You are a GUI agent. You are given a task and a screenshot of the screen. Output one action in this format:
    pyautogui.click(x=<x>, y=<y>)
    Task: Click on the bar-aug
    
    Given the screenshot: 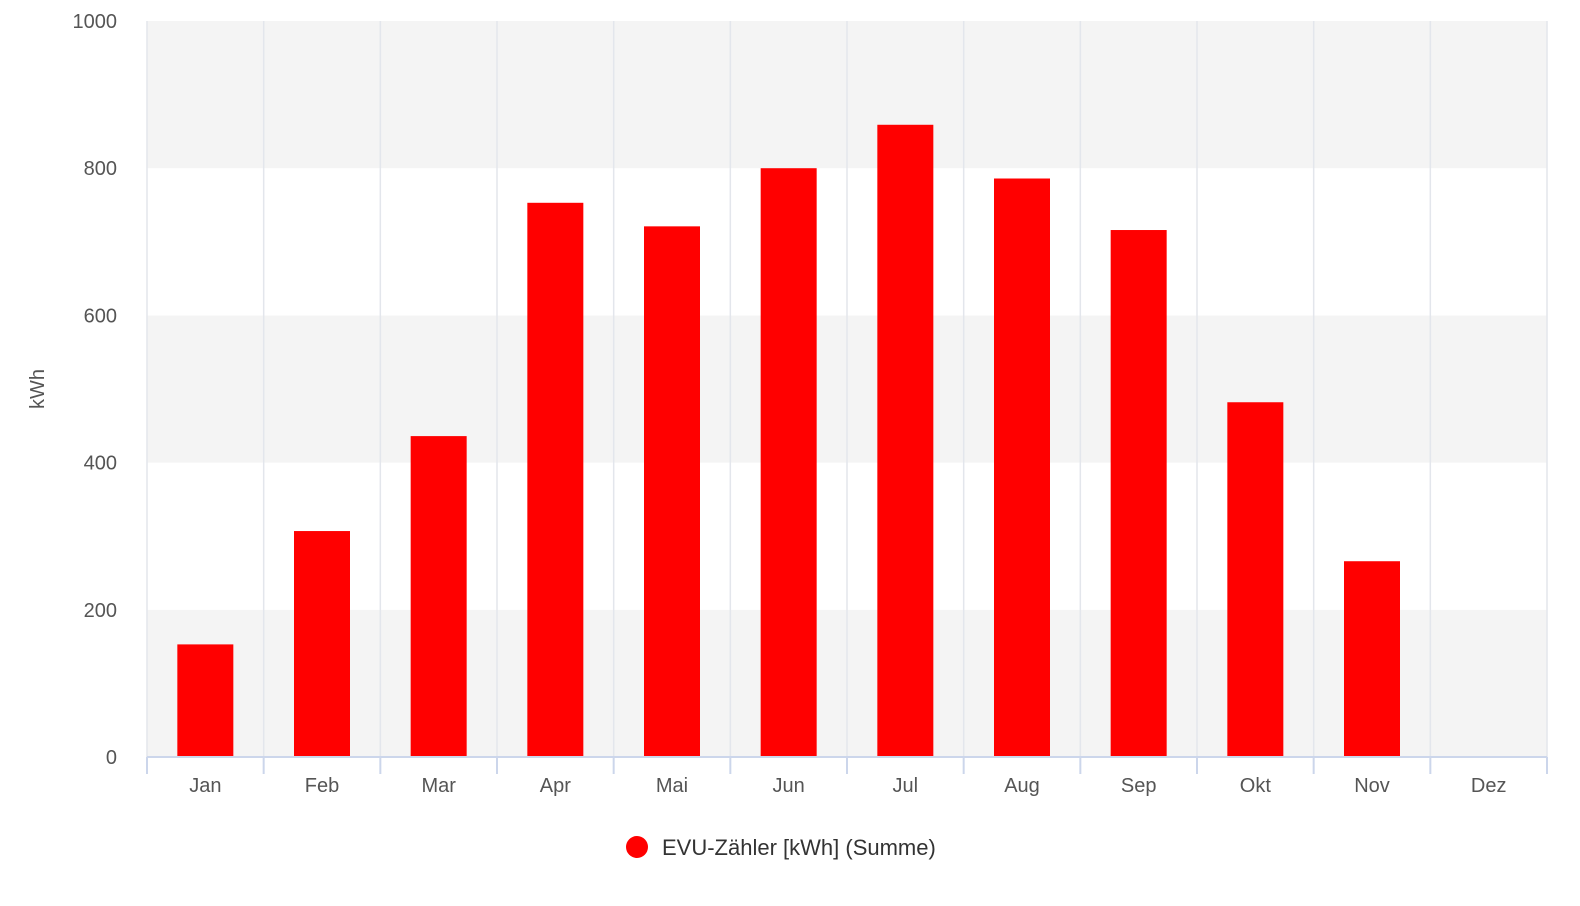 What is the action you would take?
    pyautogui.click(x=1022, y=467)
    